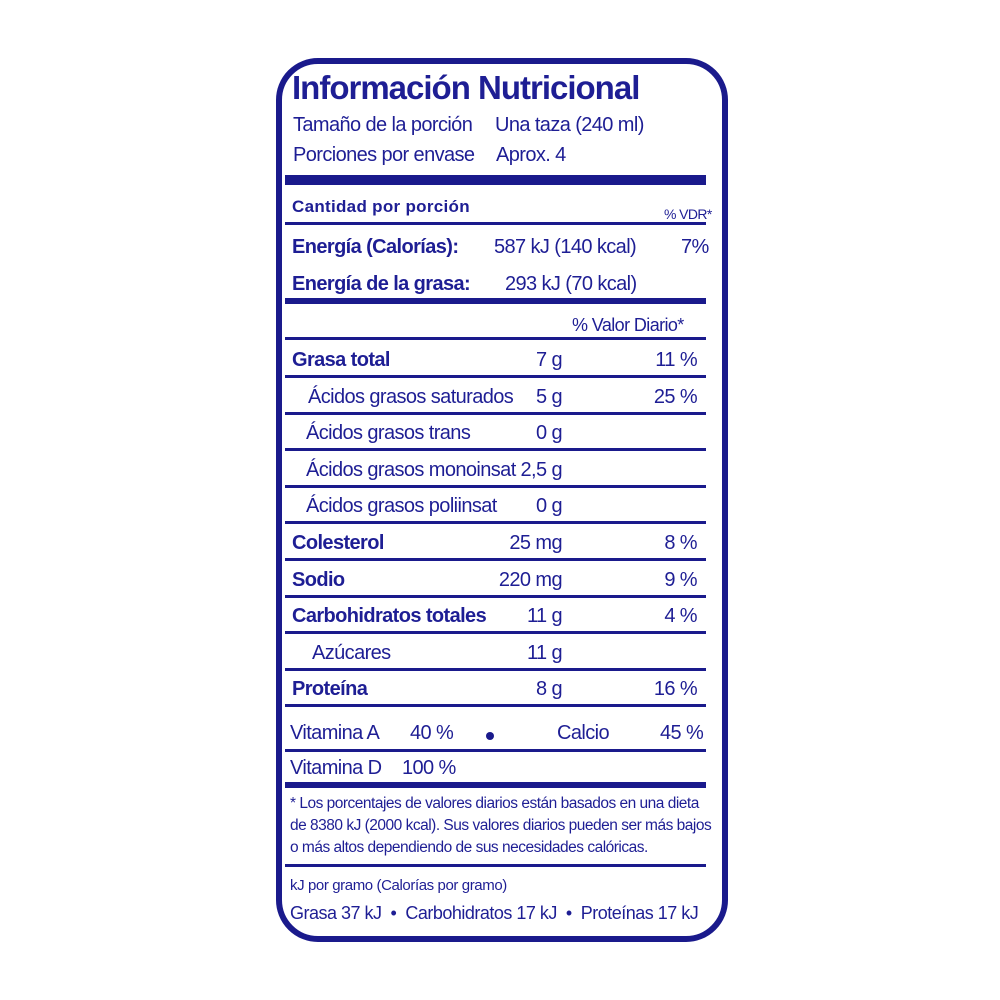 The image size is (1000, 1000). Describe the element at coordinates (398, 885) in the screenshot. I see `conversion-title: kJ por gramo (Calorías por gramo)` at that location.